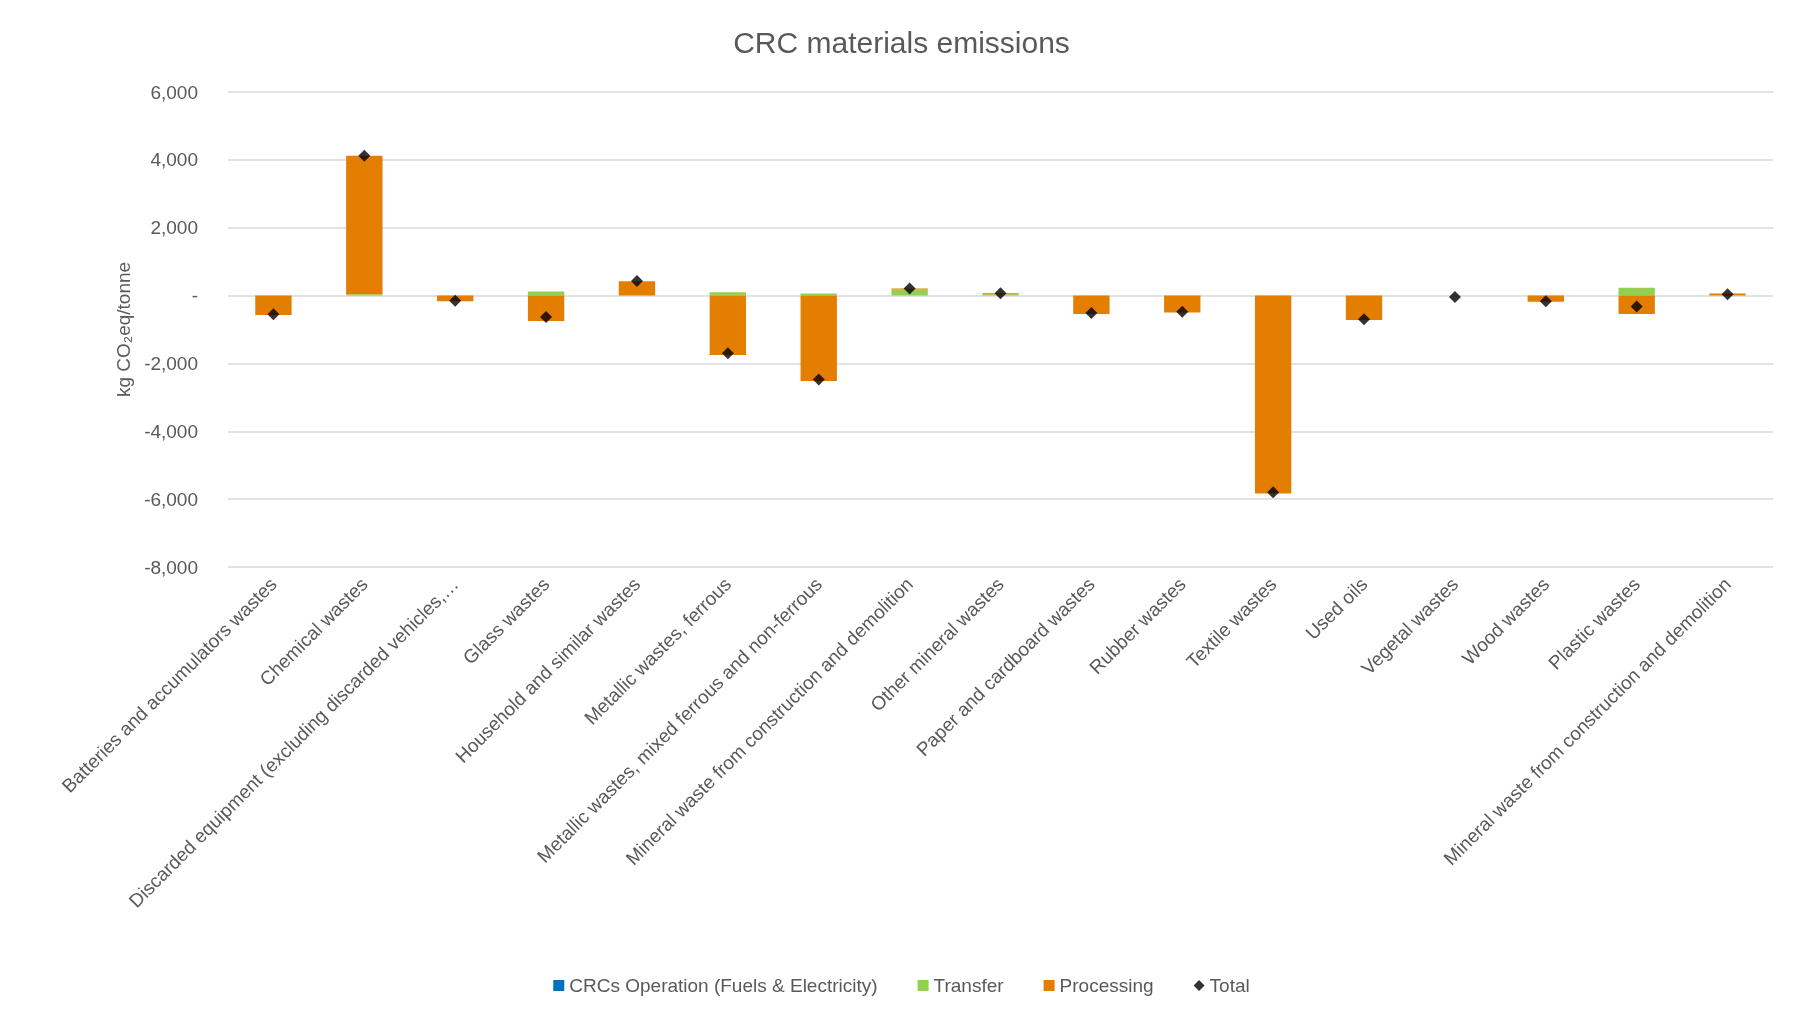  I want to click on y-tick-label: -6,000, so click(171, 499).